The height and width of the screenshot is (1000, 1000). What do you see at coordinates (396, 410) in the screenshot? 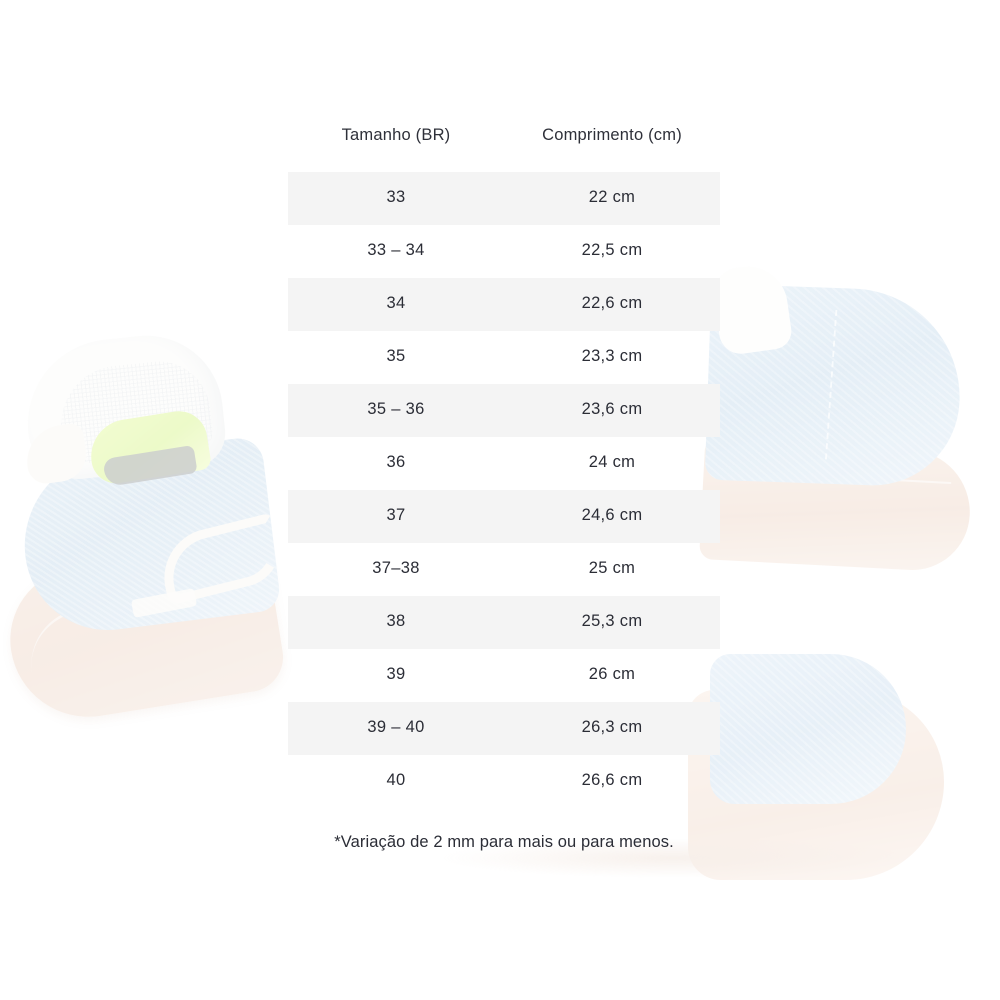
I see `cell-size: 35 – 36` at bounding box center [396, 410].